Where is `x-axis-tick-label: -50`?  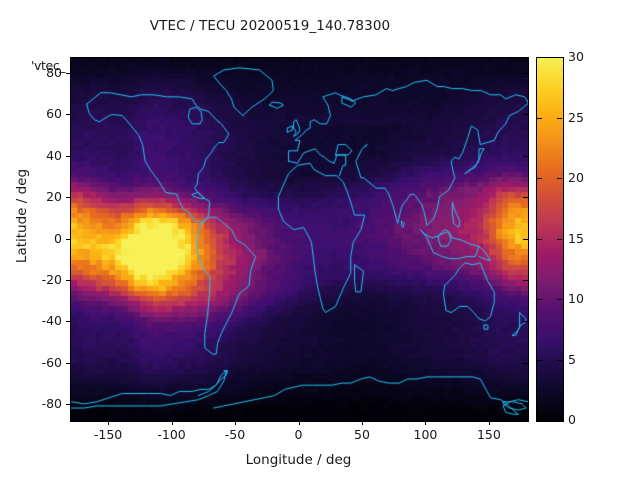 x-axis-tick-label: -50 is located at coordinates (235, 434).